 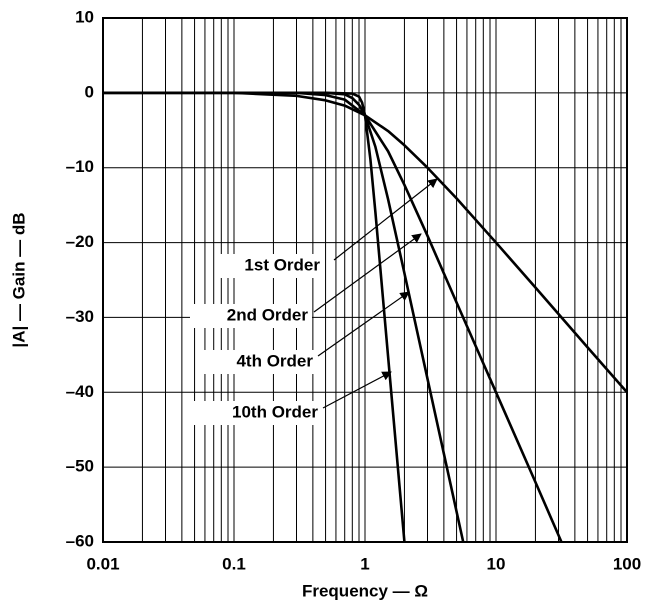 I want to click on x-tick-label: 10, so click(x=496, y=563).